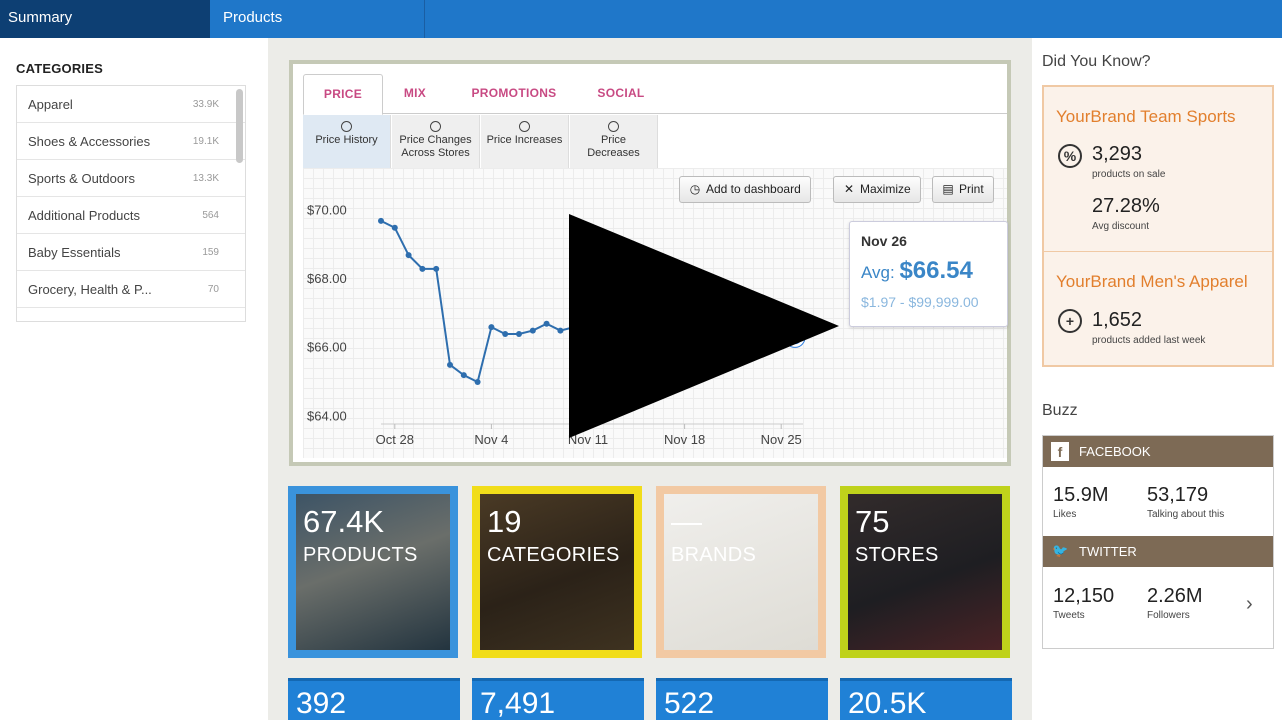  I want to click on tile-label: BRANDS, so click(713, 555).